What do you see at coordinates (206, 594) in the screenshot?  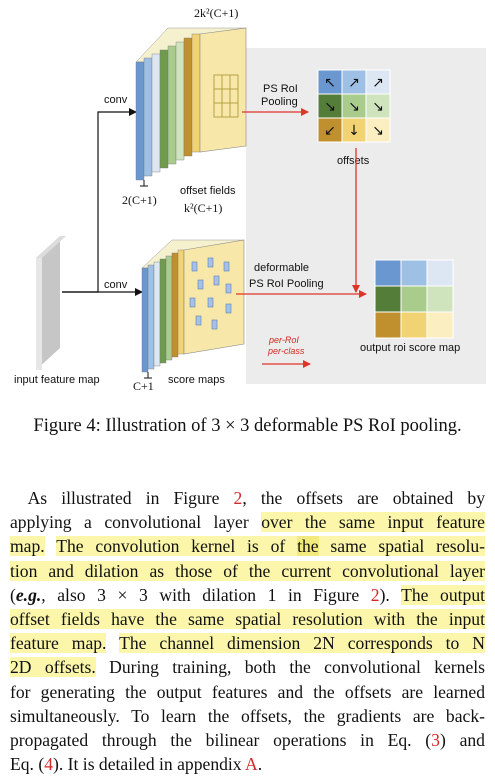 I see `text-run: , also 3 × 3 with dilation 1 in Figure` at bounding box center [206, 594].